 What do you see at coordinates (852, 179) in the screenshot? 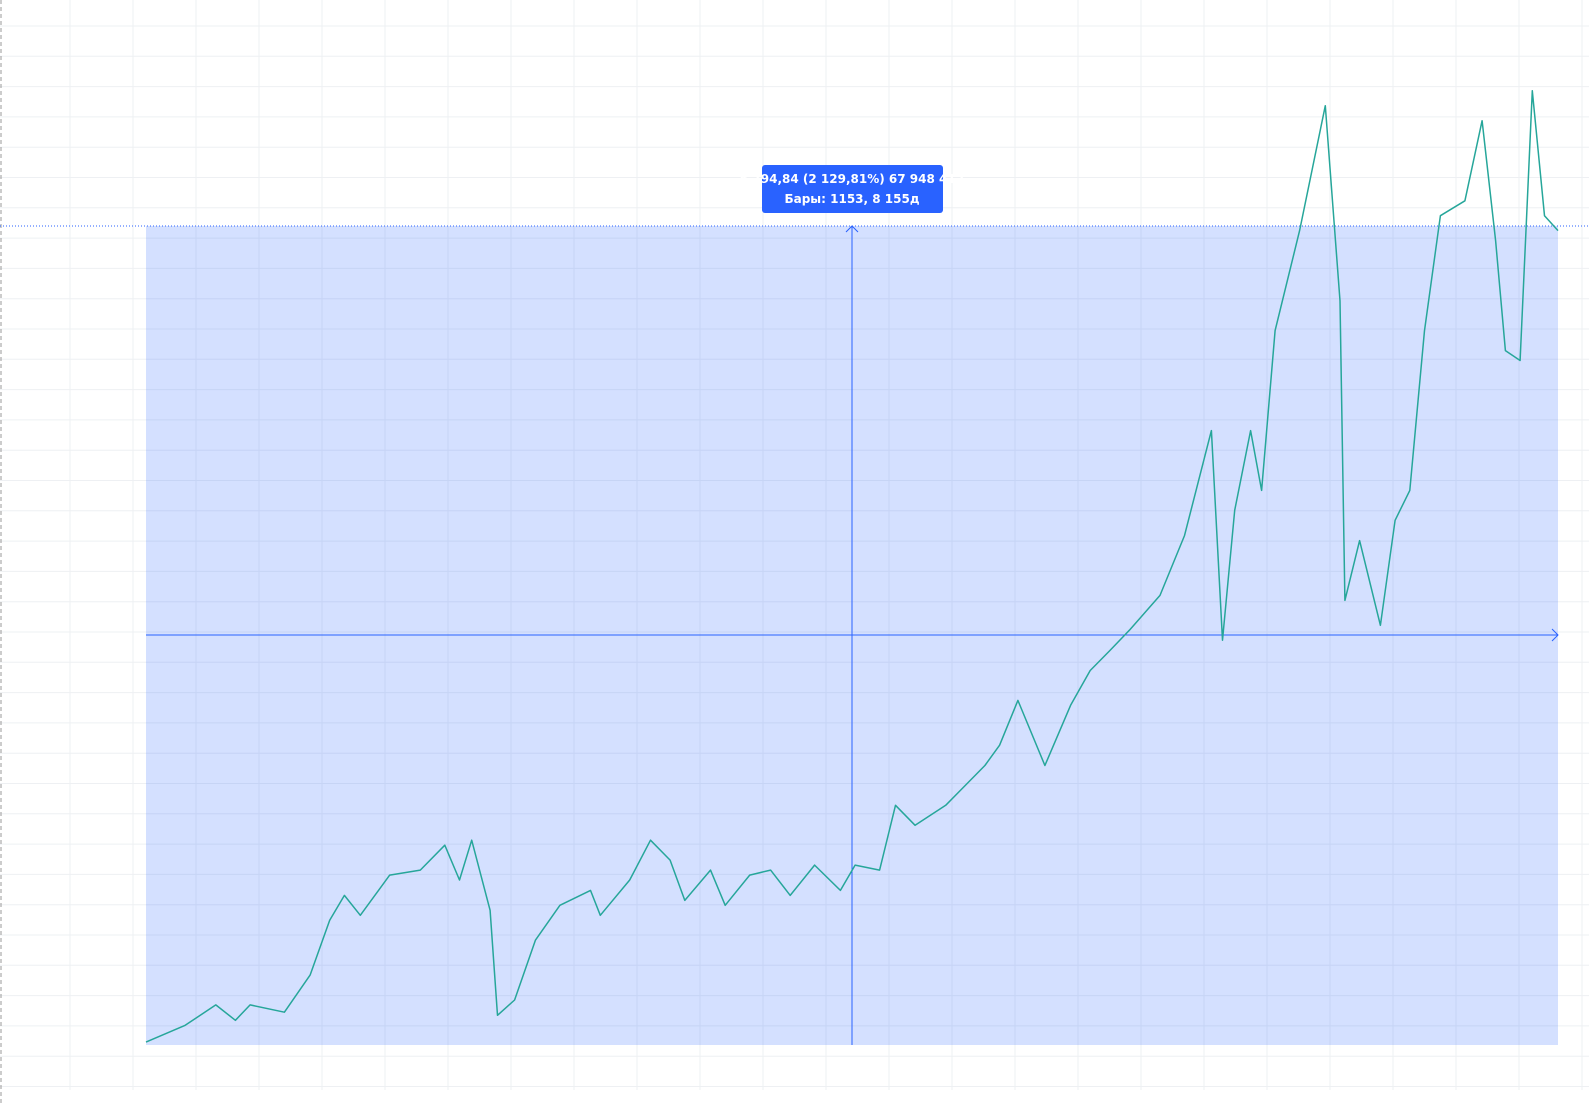
I see `measure-text: 6 794,84 (2 129,81%) 67 948 412` at bounding box center [852, 179].